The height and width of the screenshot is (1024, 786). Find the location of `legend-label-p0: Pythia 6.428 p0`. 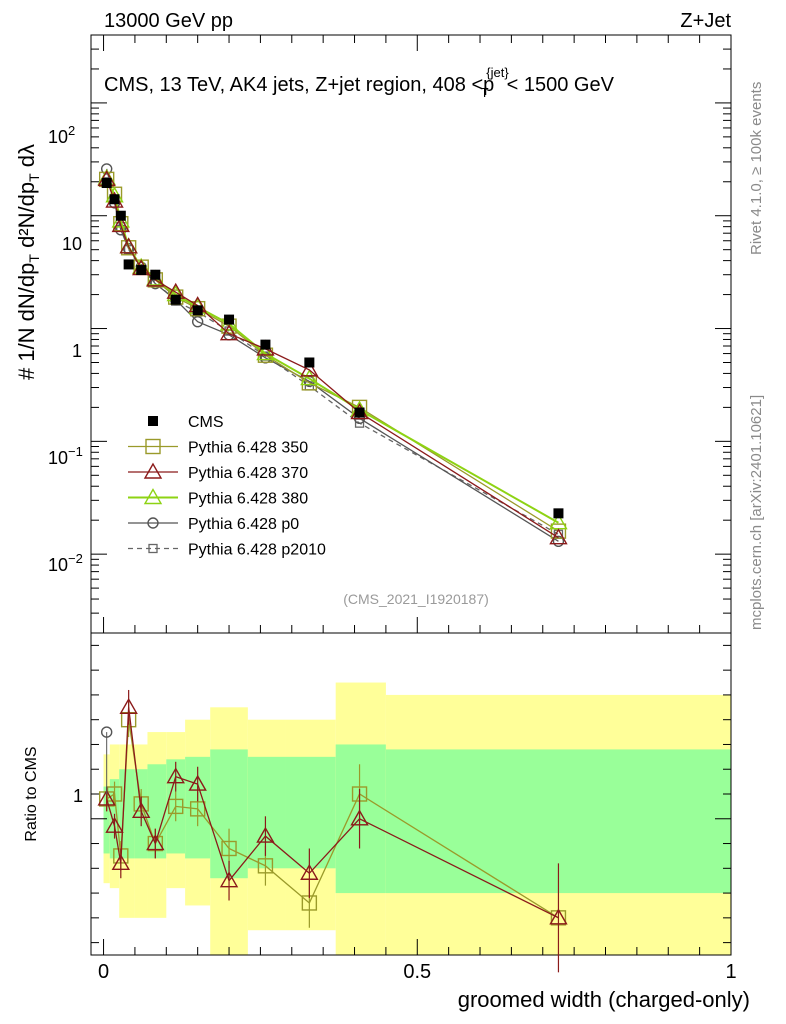

legend-label-p0: Pythia 6.428 p0 is located at coordinates (243, 524).